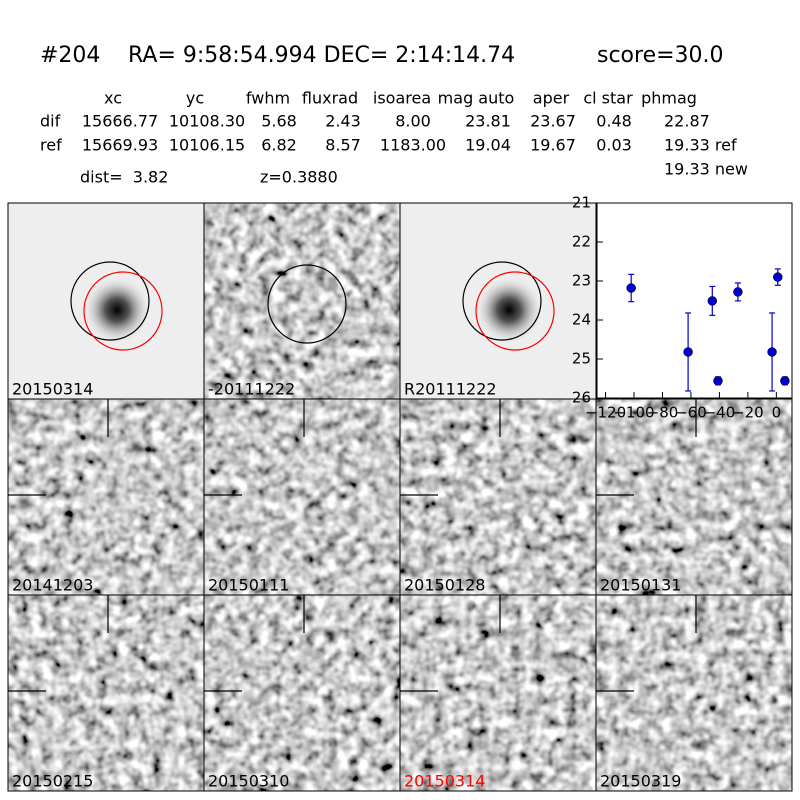  Describe the element at coordinates (581, 359) in the screenshot. I see `y-tick-label: 25` at that location.